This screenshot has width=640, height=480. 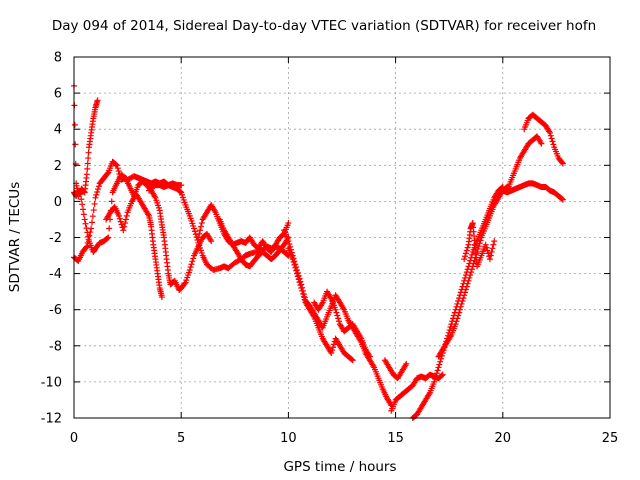 I want to click on y-tick-label: -2, so click(x=55, y=238).